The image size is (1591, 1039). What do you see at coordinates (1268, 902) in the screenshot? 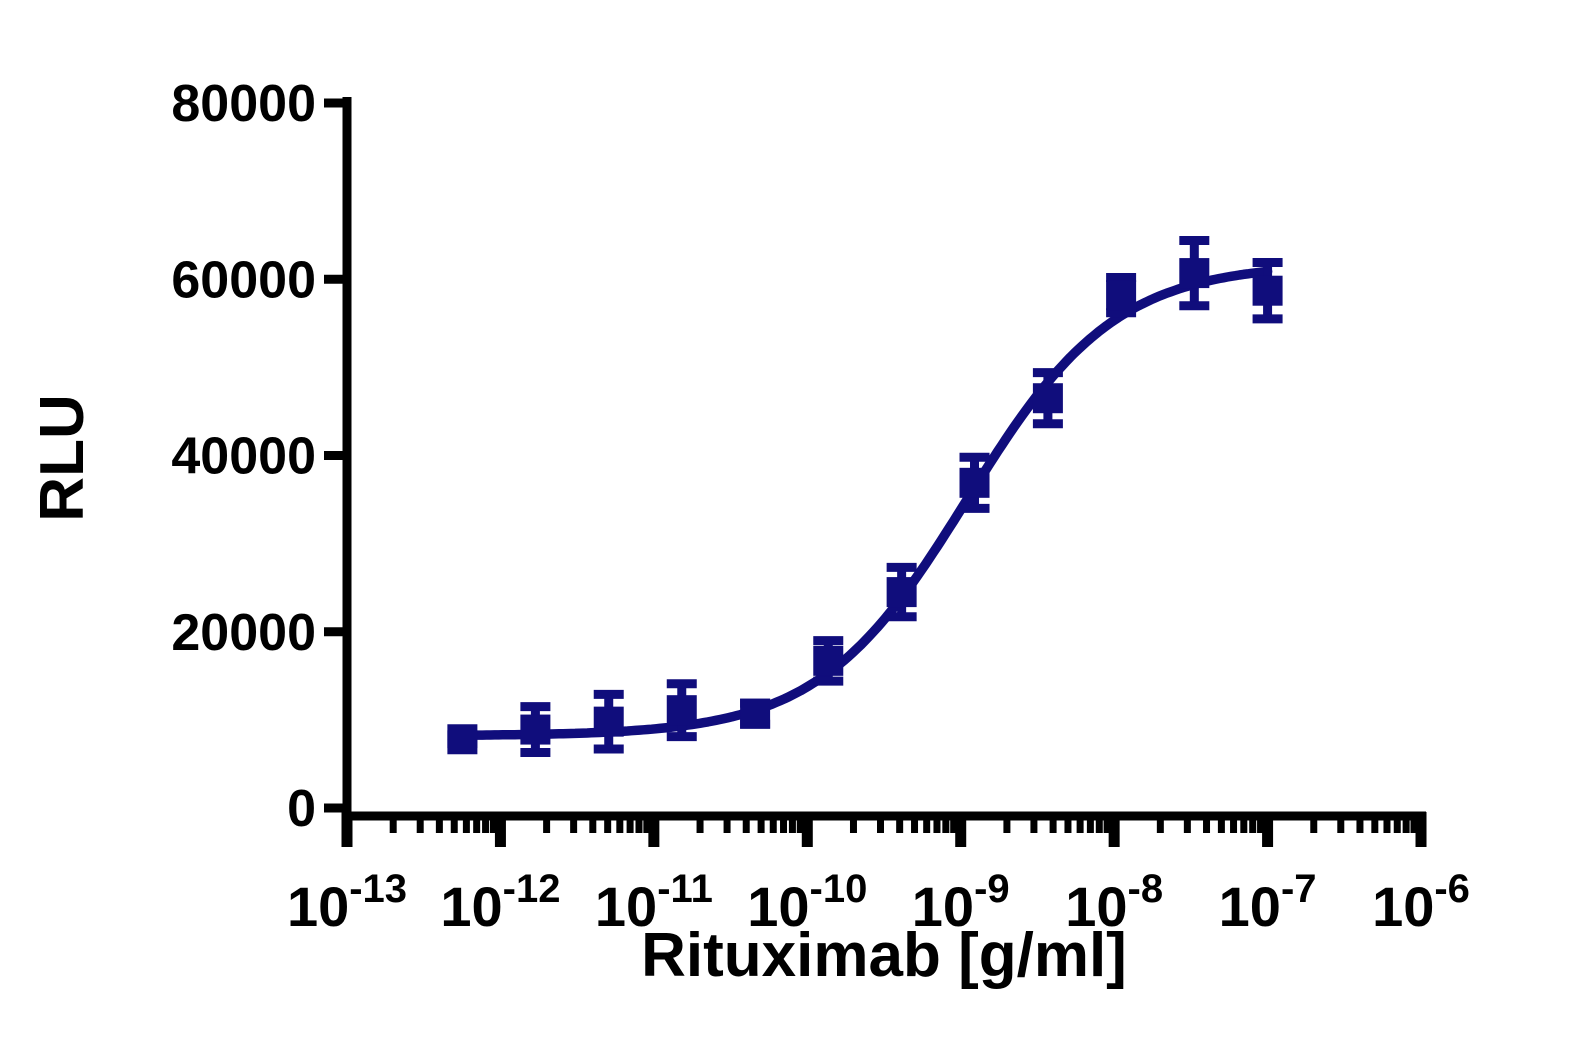
I see `x-tick-label: 10⁻⁷` at bounding box center [1268, 902].